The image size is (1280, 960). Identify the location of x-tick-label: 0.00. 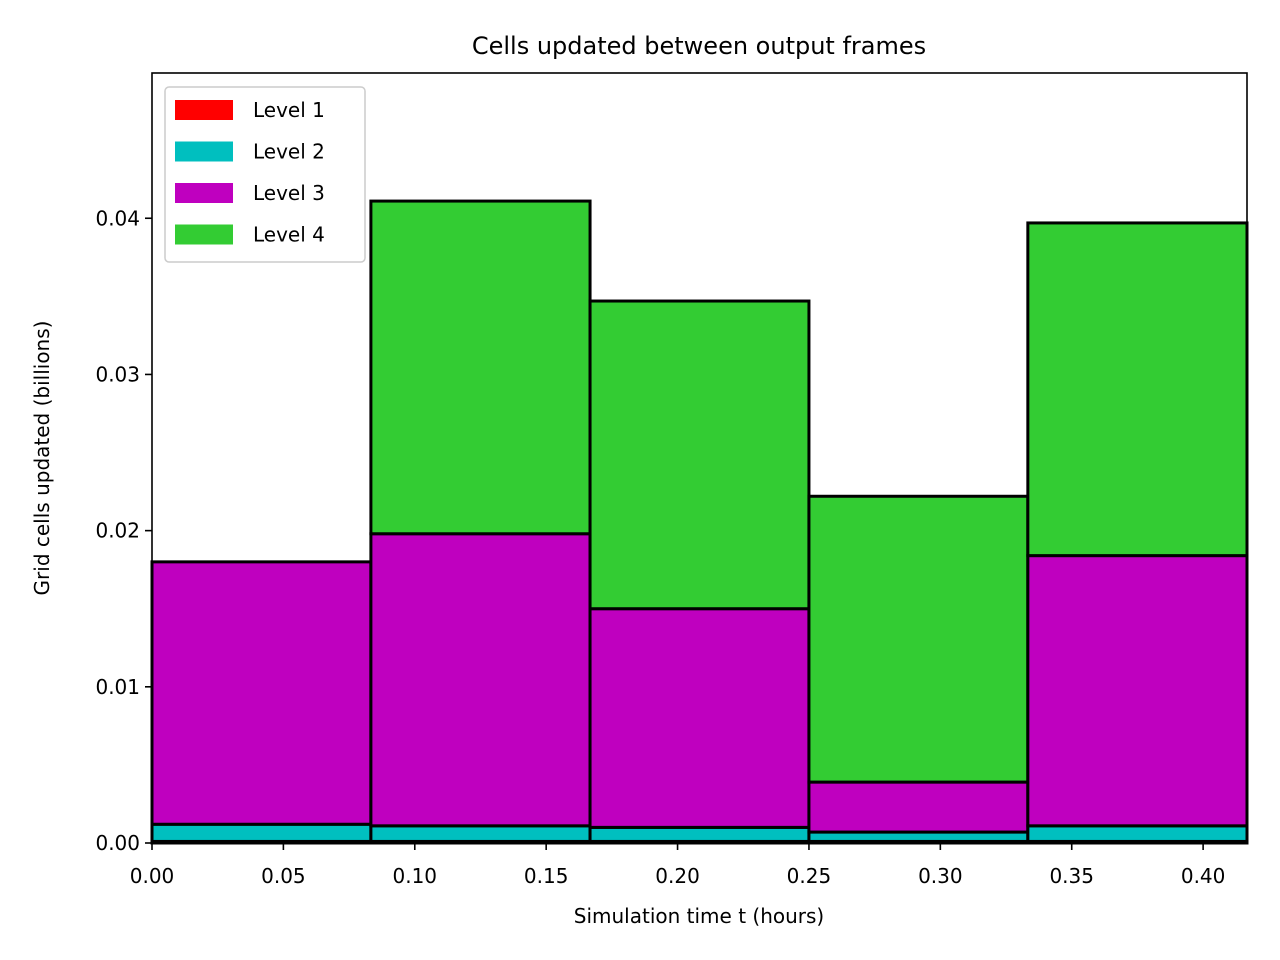
(152, 876).